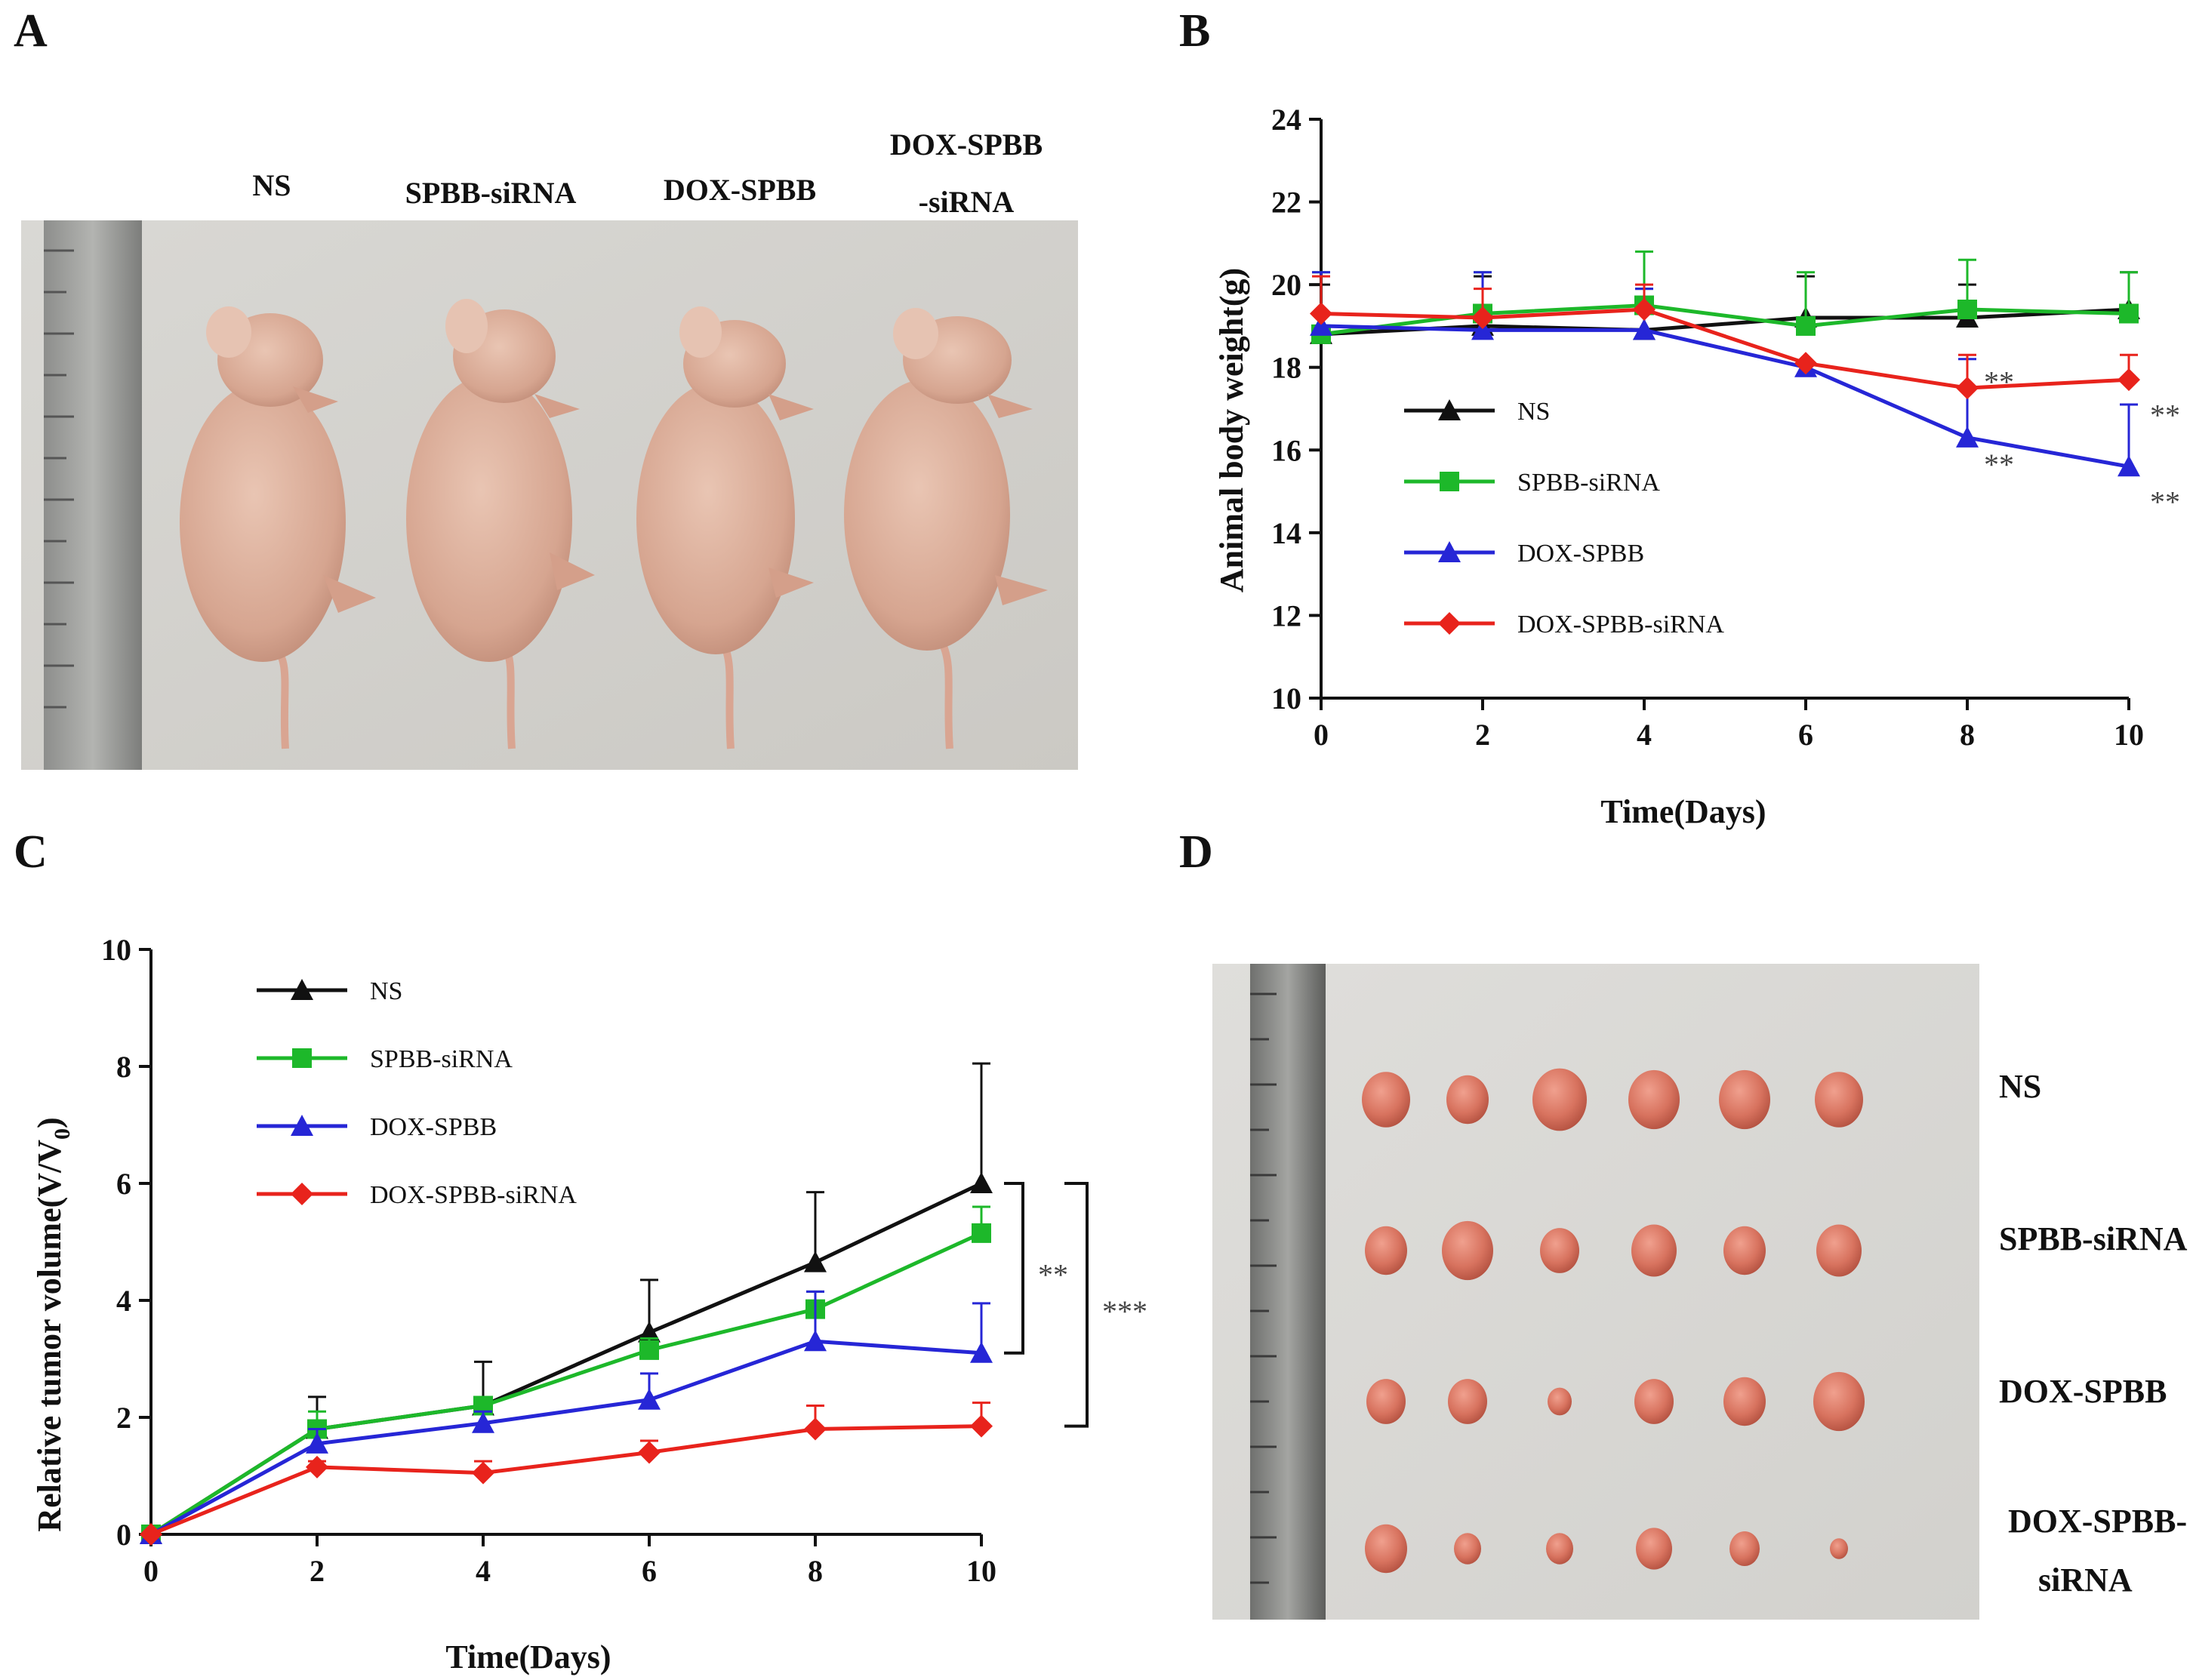 This screenshot has height=1680, width=2193. Describe the element at coordinates (725, 527) in the screenshot. I see `mouse-dox-spbb` at that location.